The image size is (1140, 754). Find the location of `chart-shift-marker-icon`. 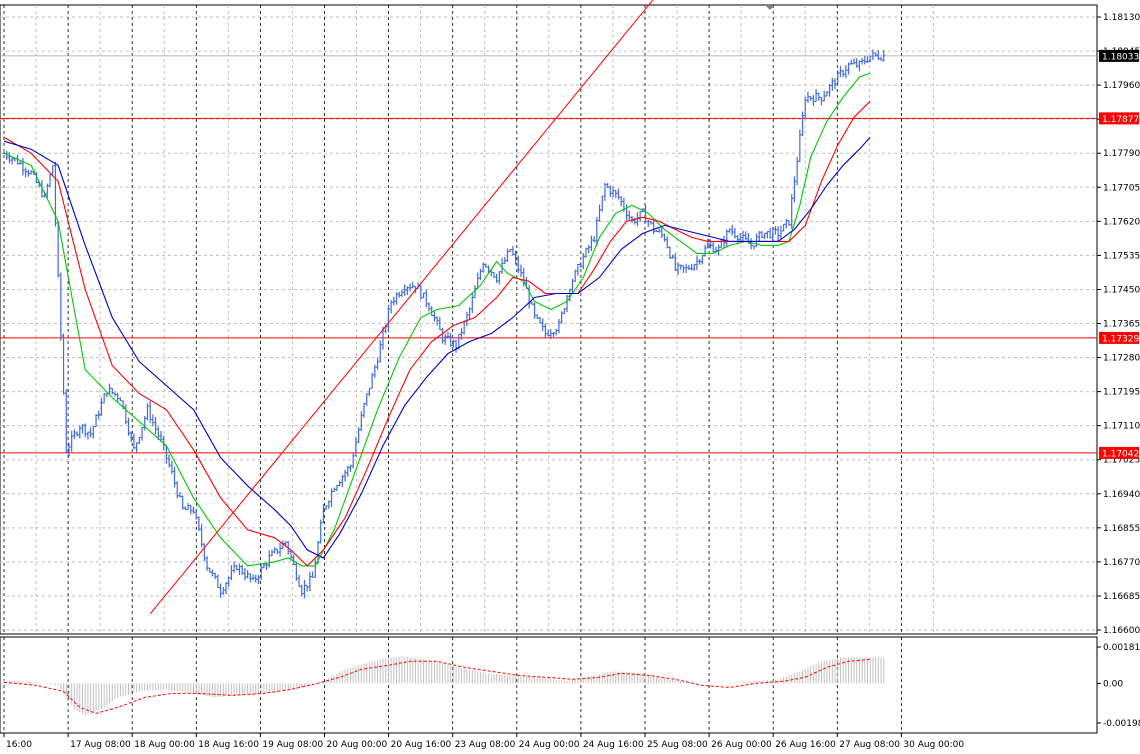

chart-shift-marker-icon is located at coordinates (770, 8).